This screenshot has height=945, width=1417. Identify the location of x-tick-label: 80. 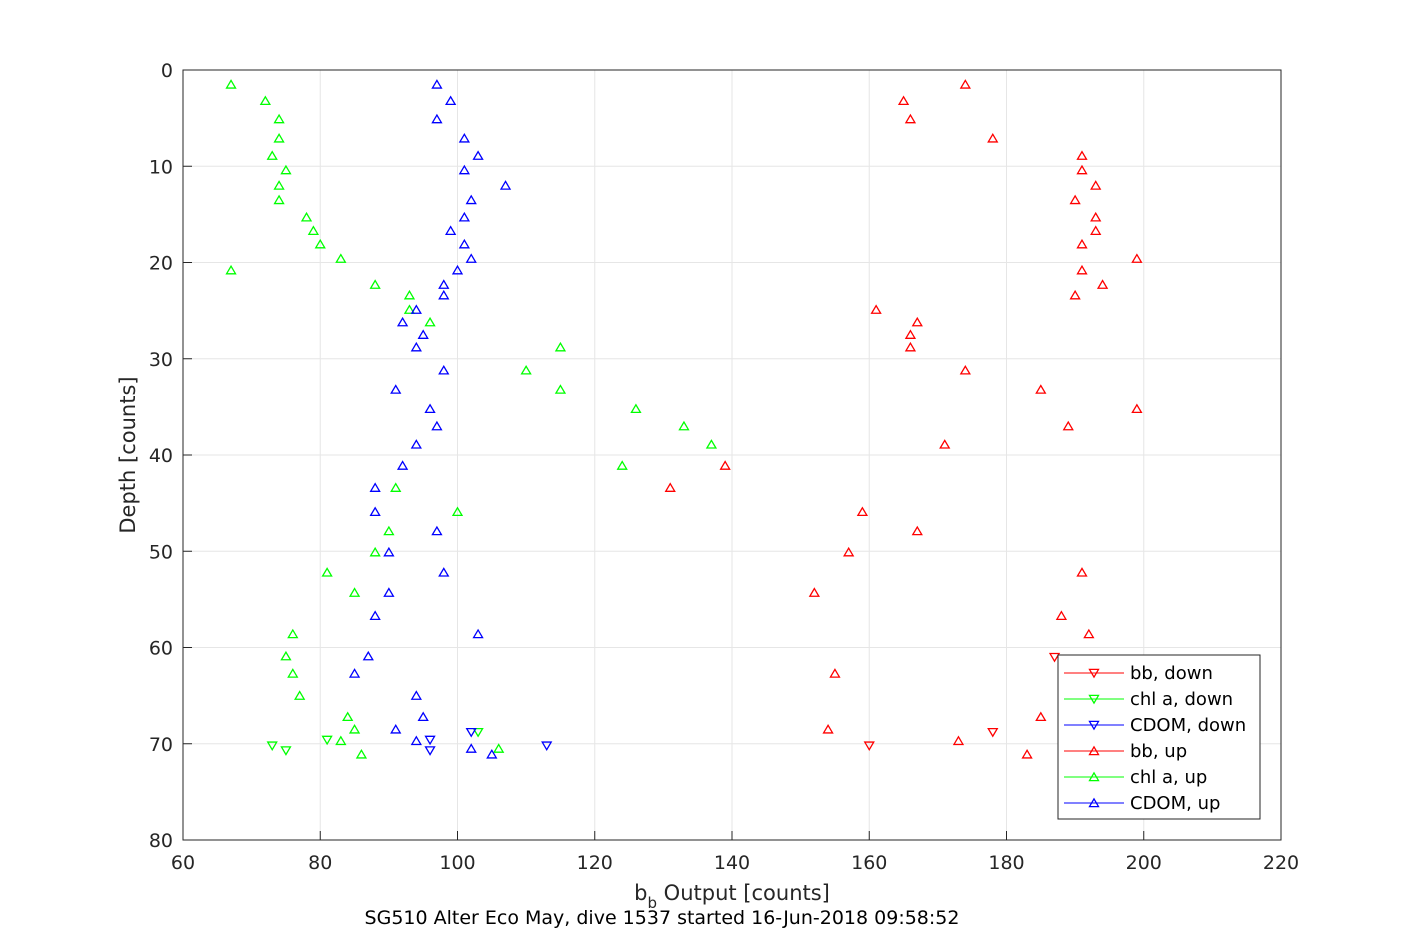
(320, 863).